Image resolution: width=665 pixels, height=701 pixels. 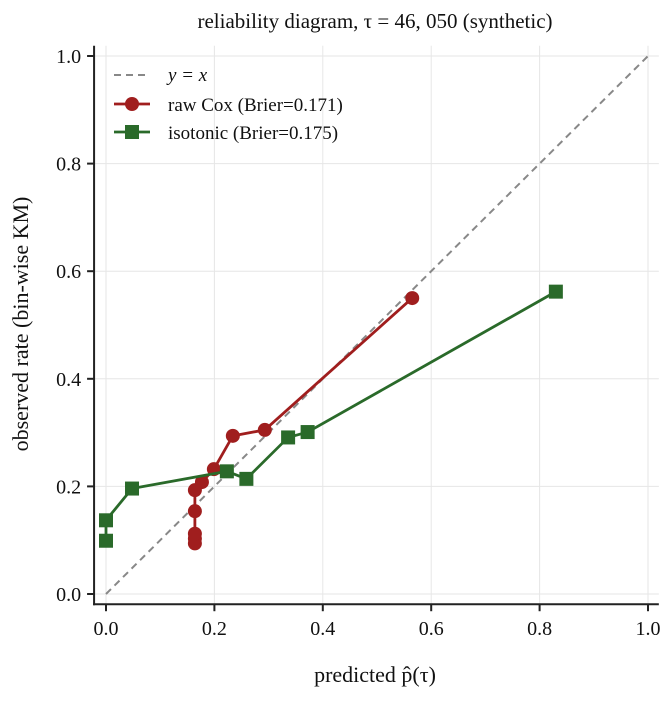 I want to click on y-tick-label: 0.0, so click(x=68, y=595).